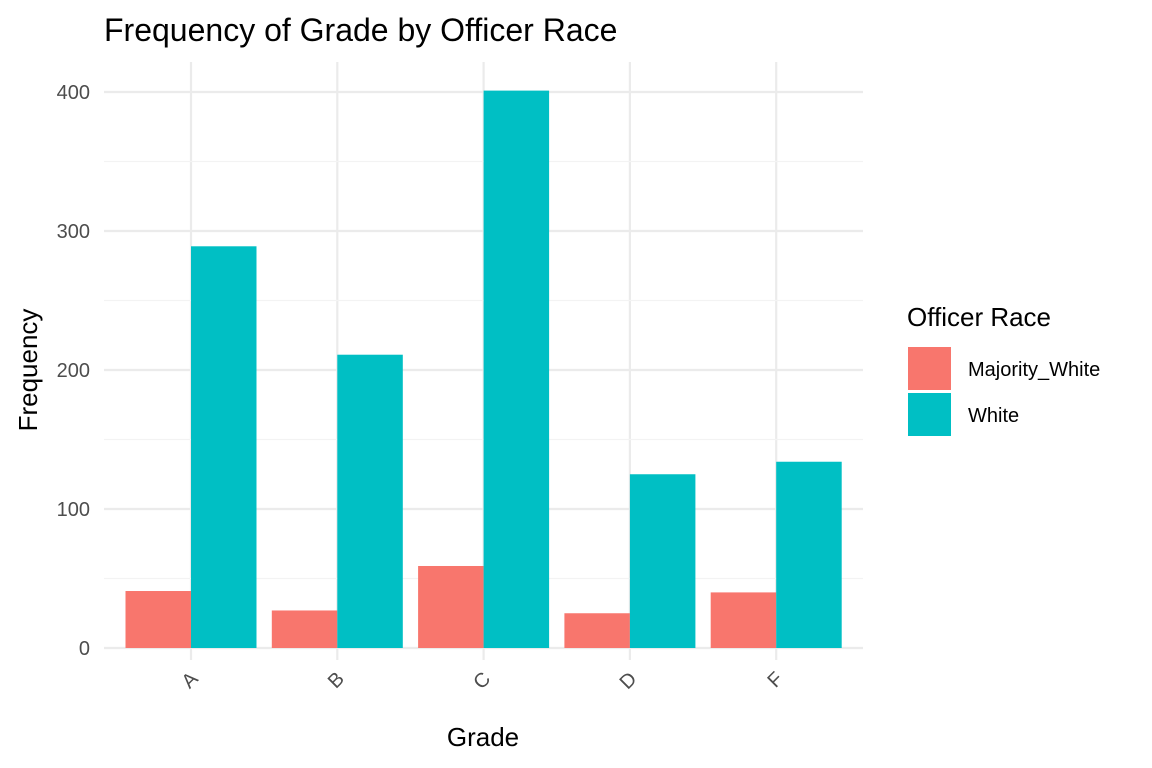 This screenshot has width=1152, height=768. What do you see at coordinates (73, 232) in the screenshot?
I see `y-tick-label-300: 300` at bounding box center [73, 232].